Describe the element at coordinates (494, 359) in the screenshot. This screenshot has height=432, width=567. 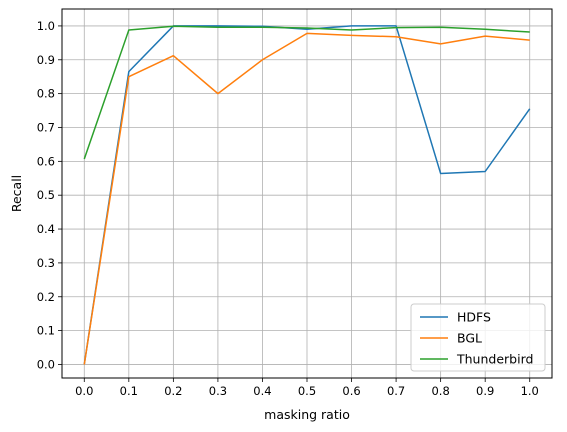
I see `legend-label-thunderbird: Thunderbird` at that location.